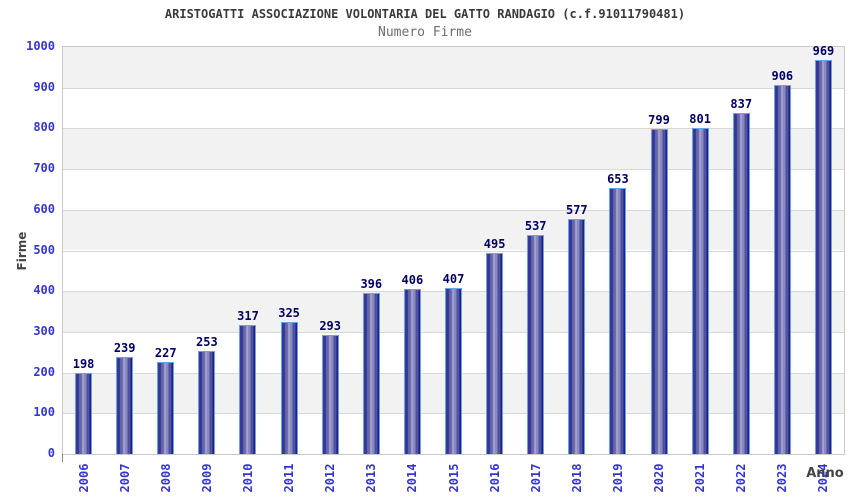 This screenshot has width=850, height=500. I want to click on bar-2008, so click(166, 407).